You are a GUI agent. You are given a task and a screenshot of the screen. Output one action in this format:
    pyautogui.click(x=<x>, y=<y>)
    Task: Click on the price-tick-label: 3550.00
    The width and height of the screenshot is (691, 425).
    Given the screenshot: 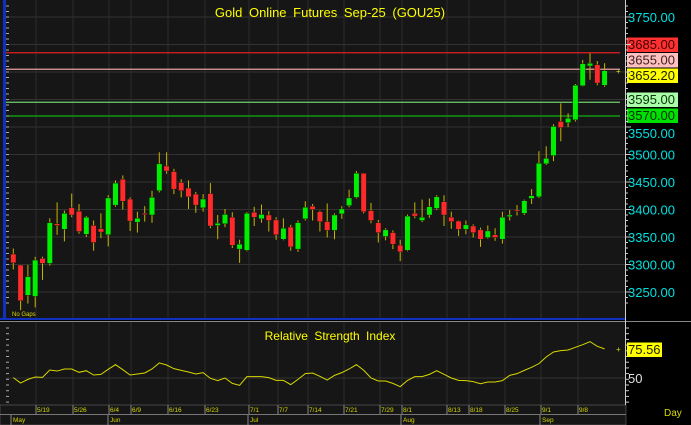 What is the action you would take?
    pyautogui.click(x=651, y=133)
    